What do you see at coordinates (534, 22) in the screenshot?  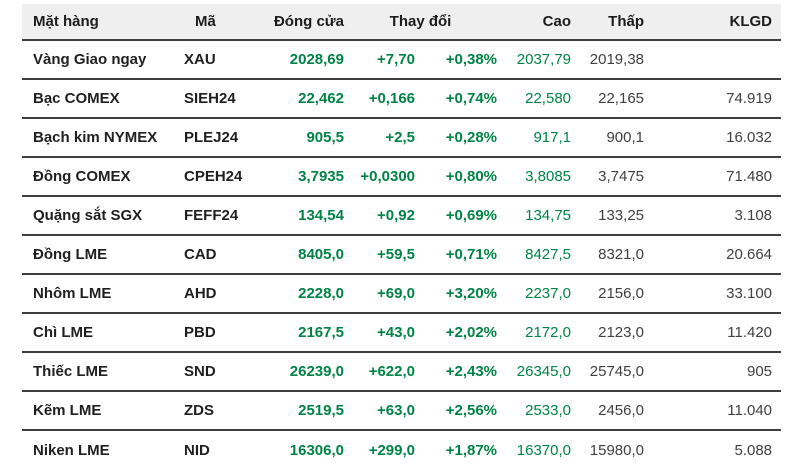 I see `column-header-high: Cao` at bounding box center [534, 22].